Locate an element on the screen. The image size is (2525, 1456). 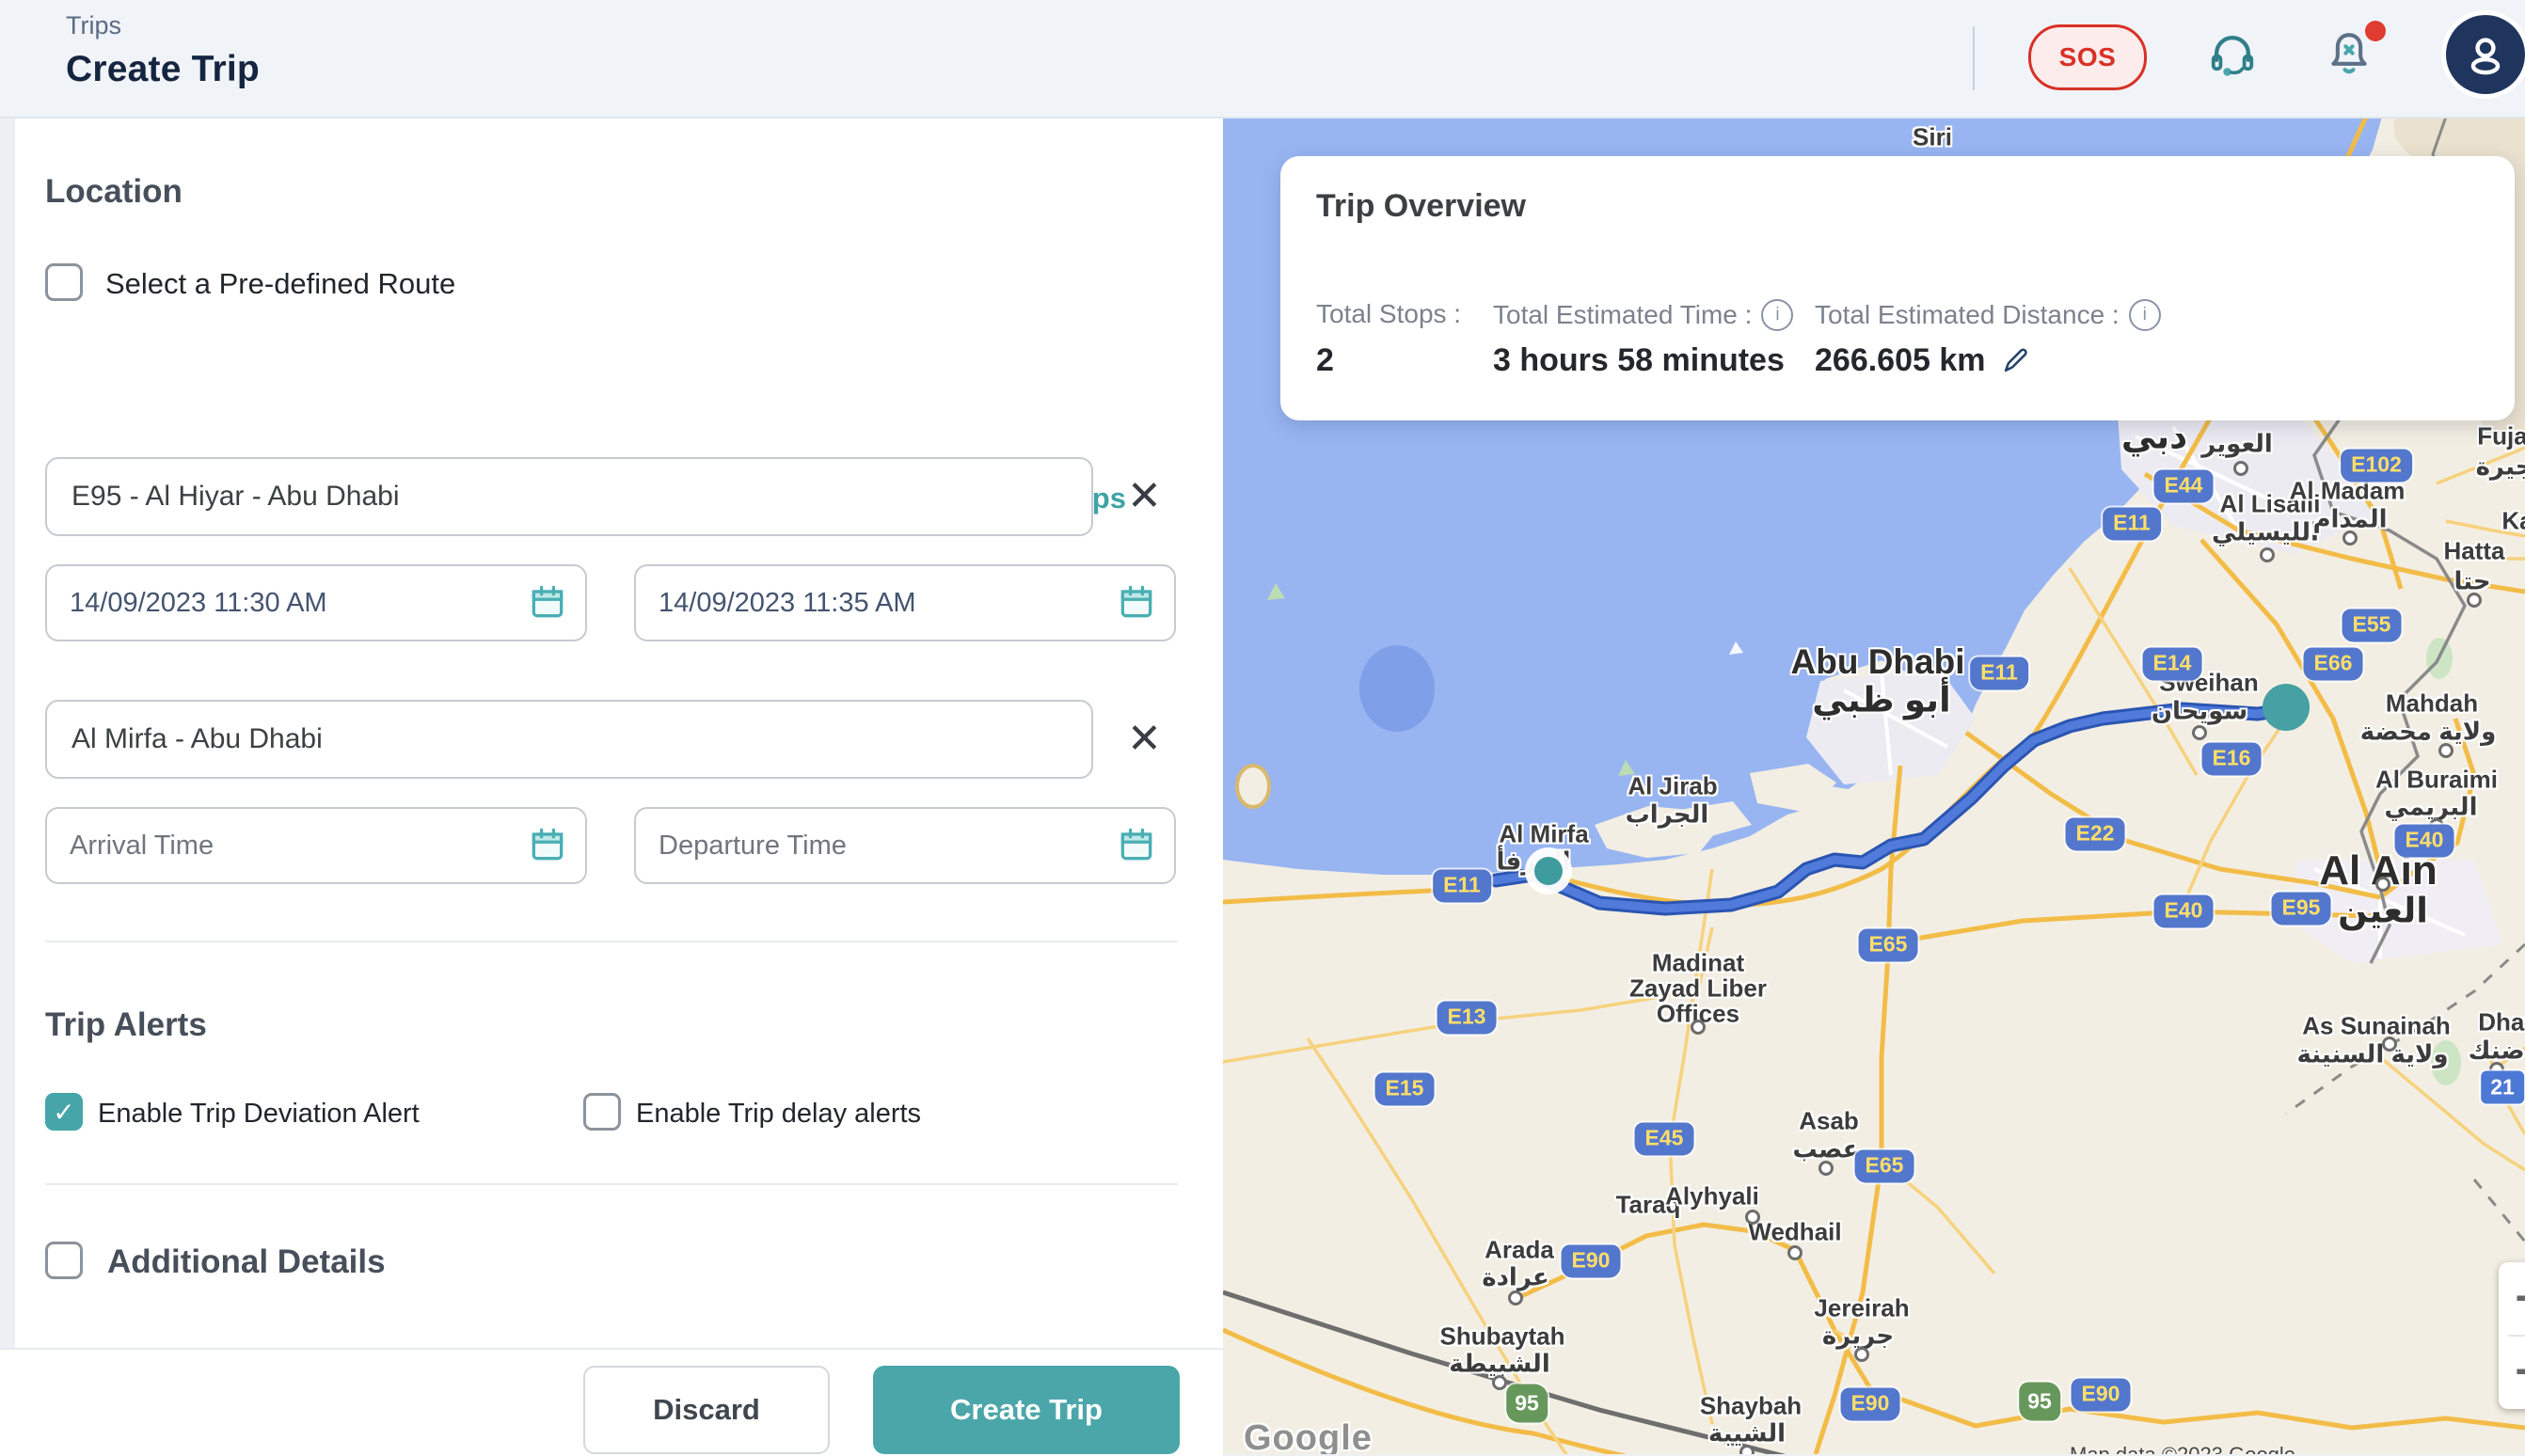
stop2-arrival-input is located at coordinates (316, 845).